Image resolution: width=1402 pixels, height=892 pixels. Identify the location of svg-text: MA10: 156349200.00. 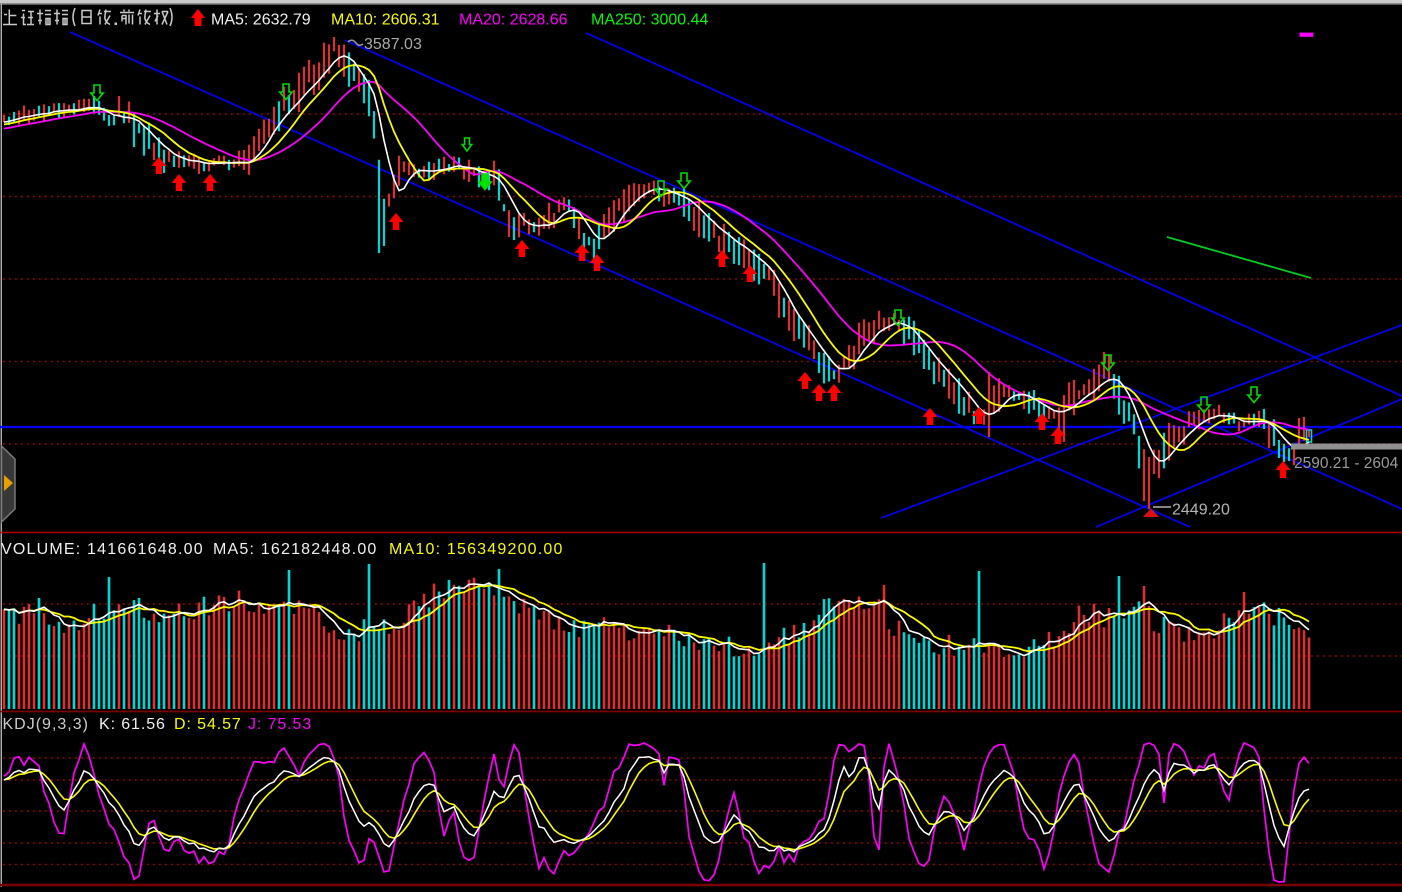
(476, 549).